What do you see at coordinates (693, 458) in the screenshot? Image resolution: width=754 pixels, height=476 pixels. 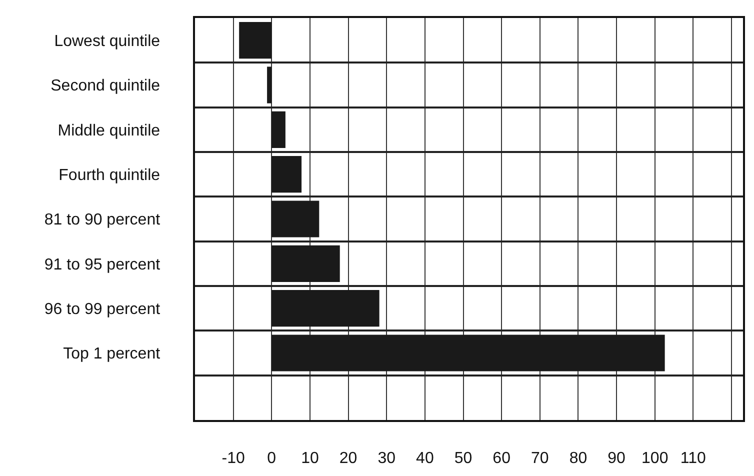 I see `x-tick-label: 110` at bounding box center [693, 458].